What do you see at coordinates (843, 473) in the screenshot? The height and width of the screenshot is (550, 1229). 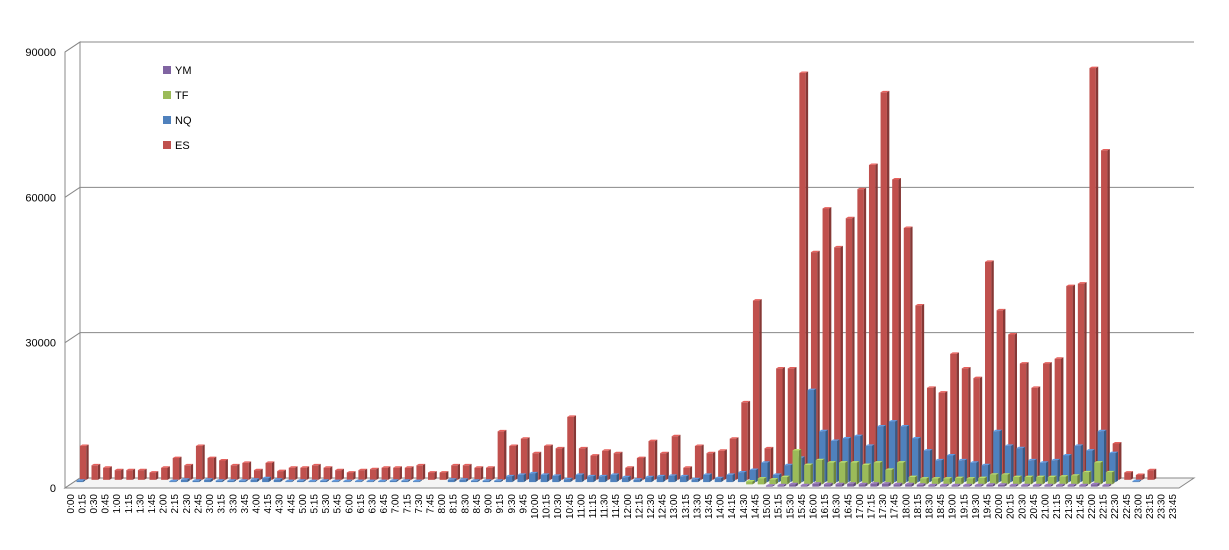 I see `bar-TF-16:30` at bounding box center [843, 473].